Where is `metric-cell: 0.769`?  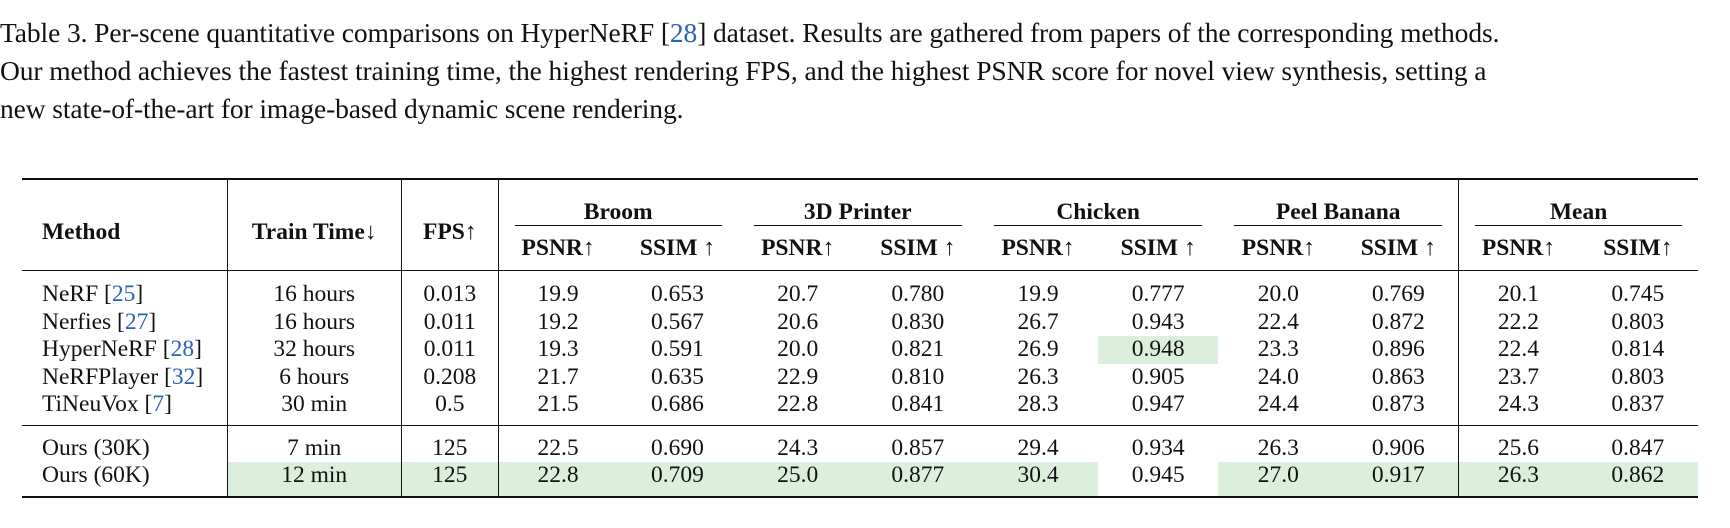 metric-cell: 0.769 is located at coordinates (1399, 289).